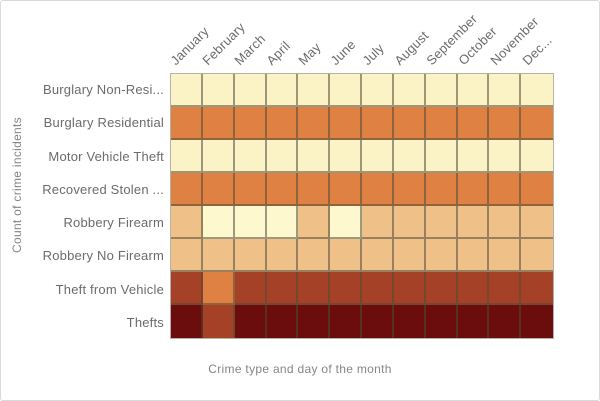  I want to click on x-axis-label: June, so click(343, 52).